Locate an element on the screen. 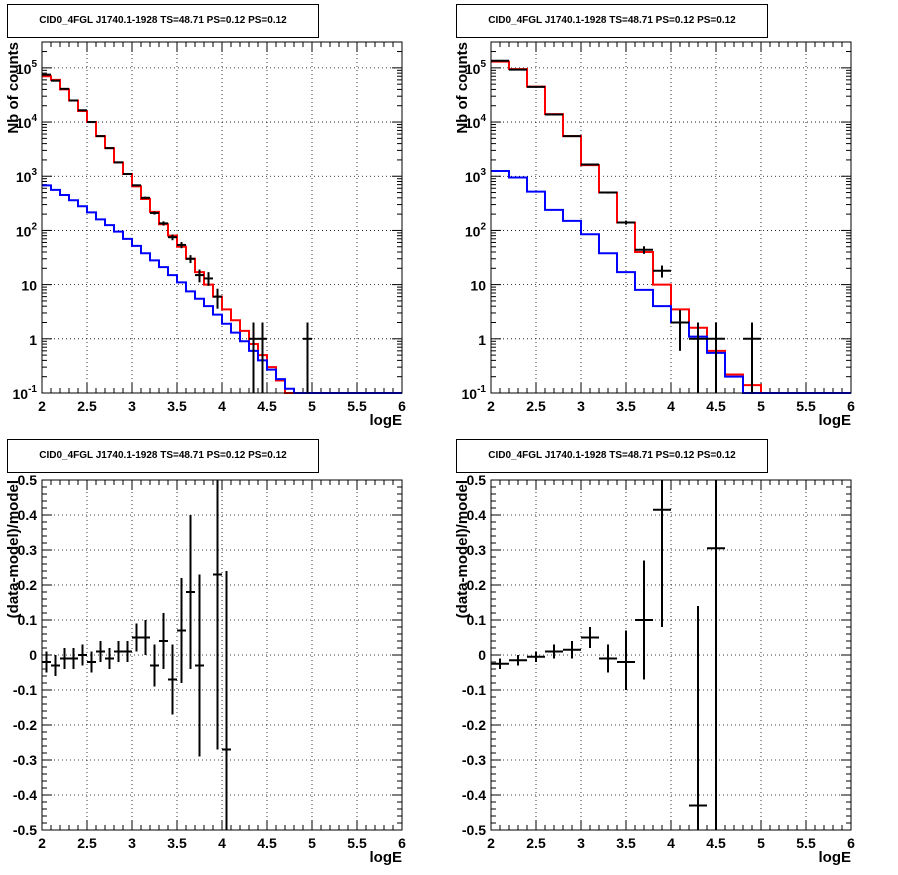 The width and height of the screenshot is (898, 875). y-tick-exponent: 2 is located at coordinates (34, 226).